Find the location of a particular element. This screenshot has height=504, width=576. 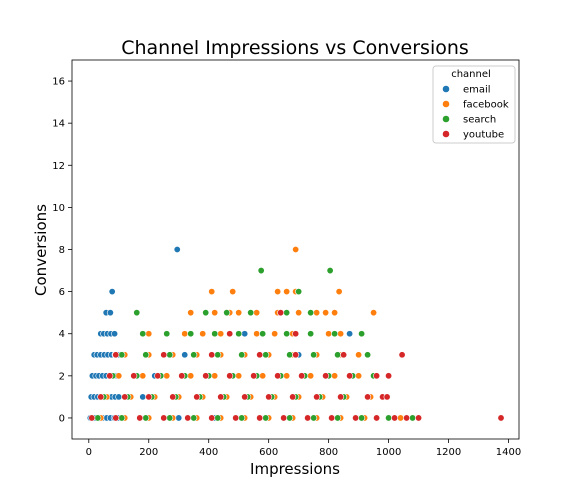

y-axis-ticks: 0 2 4 6 8 10 12 14 16 is located at coordinates (62, 250).